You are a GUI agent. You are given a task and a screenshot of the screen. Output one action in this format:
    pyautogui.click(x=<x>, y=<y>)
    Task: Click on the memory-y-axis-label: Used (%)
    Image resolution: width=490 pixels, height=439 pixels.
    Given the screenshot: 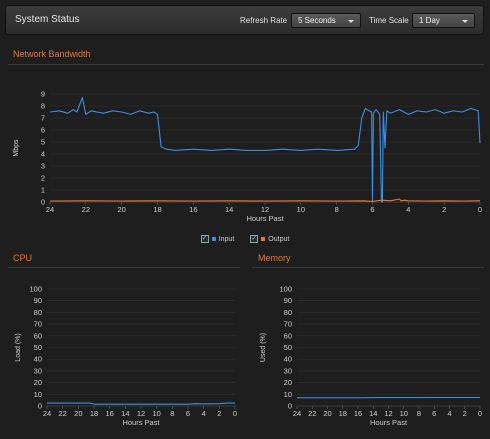 What is the action you would take?
    pyautogui.click(x=263, y=347)
    